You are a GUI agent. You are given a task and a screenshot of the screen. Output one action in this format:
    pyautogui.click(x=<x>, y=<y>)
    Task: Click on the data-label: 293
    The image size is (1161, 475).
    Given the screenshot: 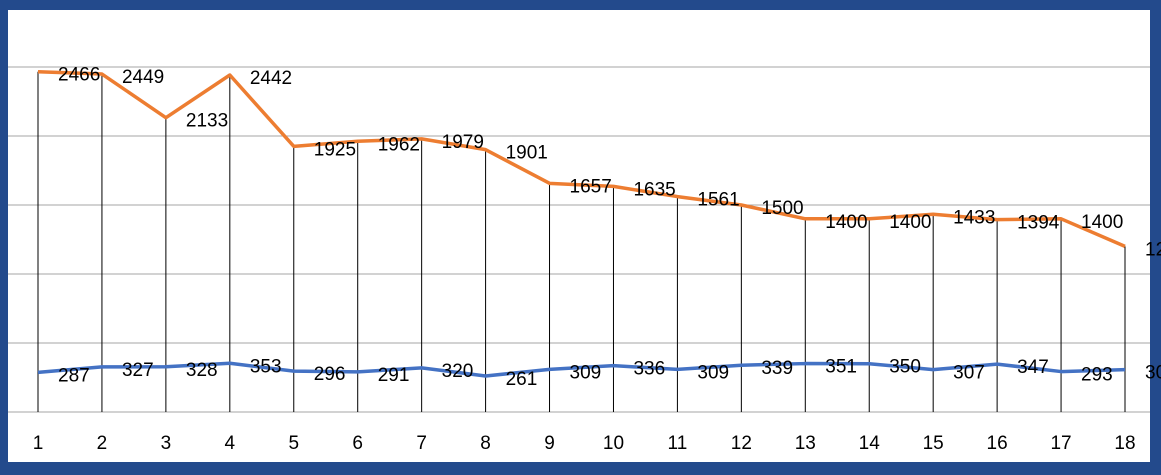 What is the action you would take?
    pyautogui.click(x=1097, y=375)
    